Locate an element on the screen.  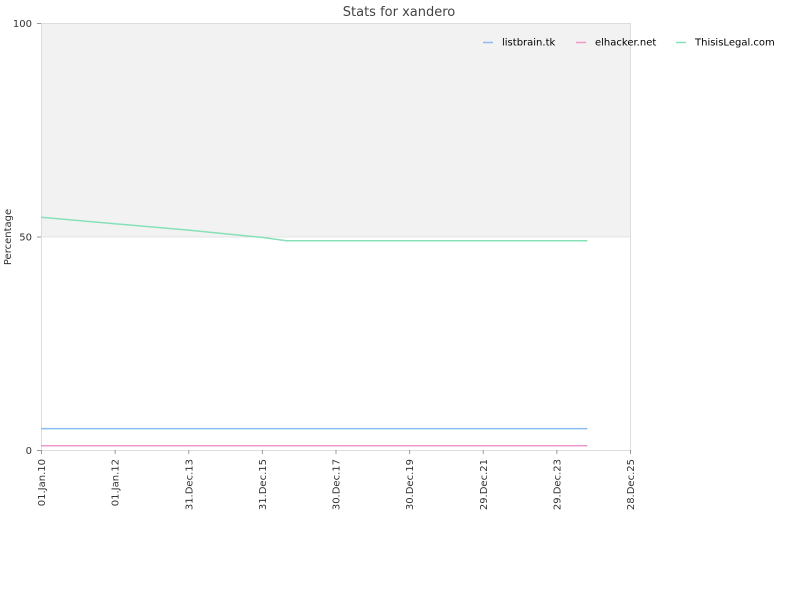
y-tick-label: 100 is located at coordinates (22, 24).